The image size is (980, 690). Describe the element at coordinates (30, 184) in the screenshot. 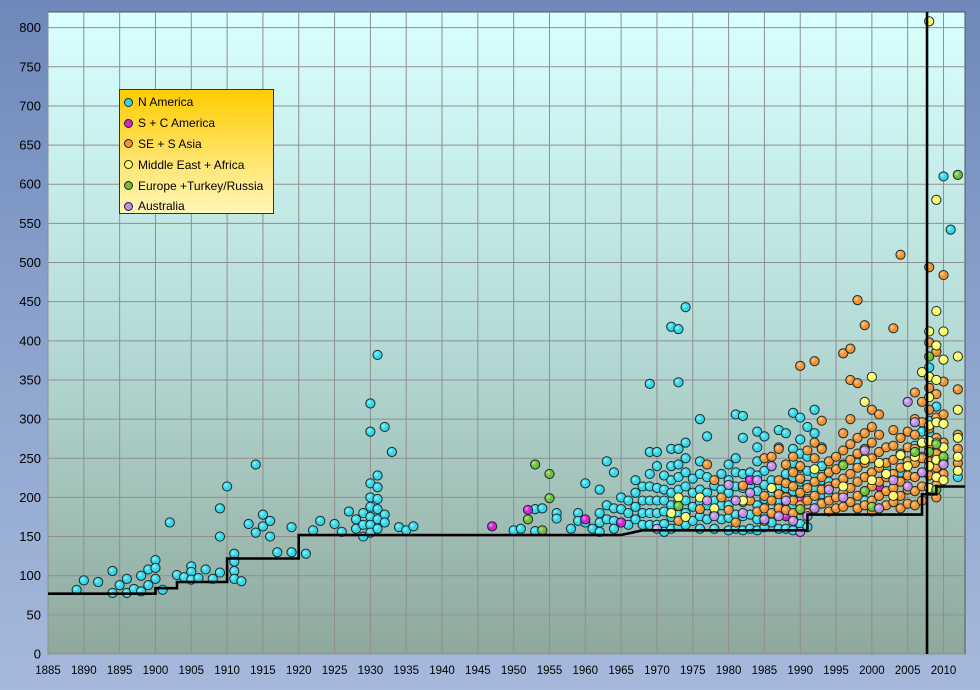

I see `y-tick-label: 600` at that location.